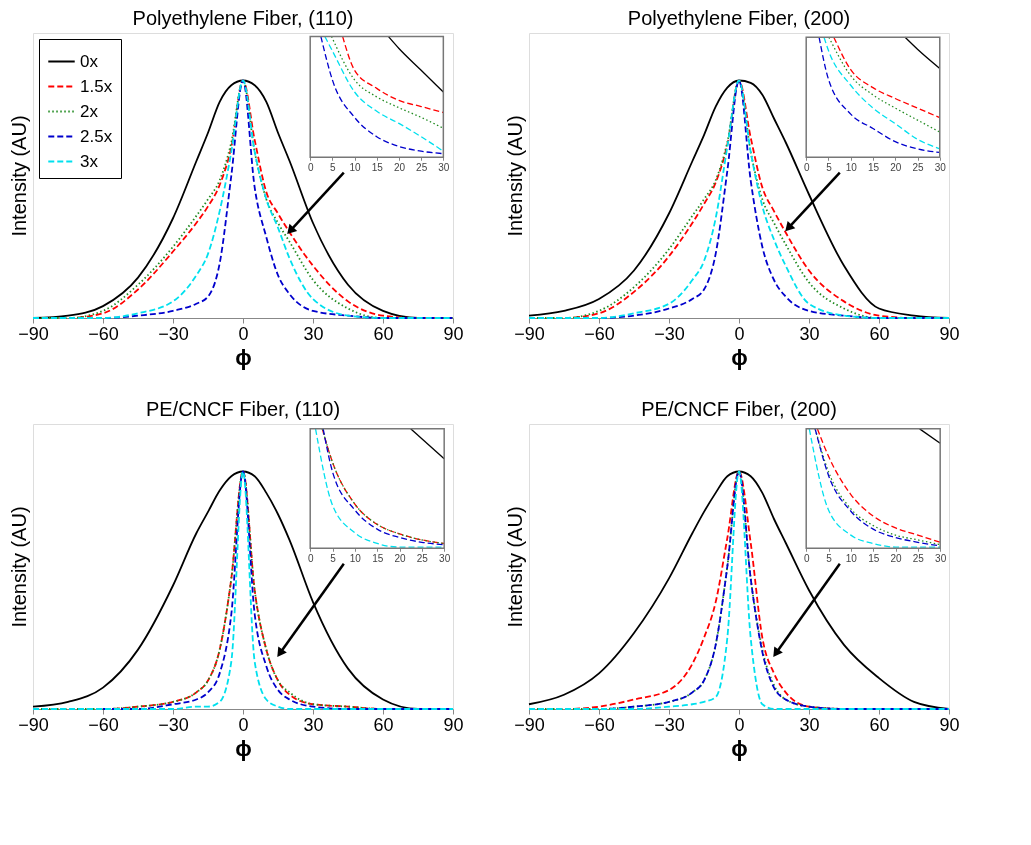 This screenshot has width=1031, height=845. What do you see at coordinates (243, 409) in the screenshot?
I see `chart-title: PE/CNCF Fiber, (110)` at bounding box center [243, 409].